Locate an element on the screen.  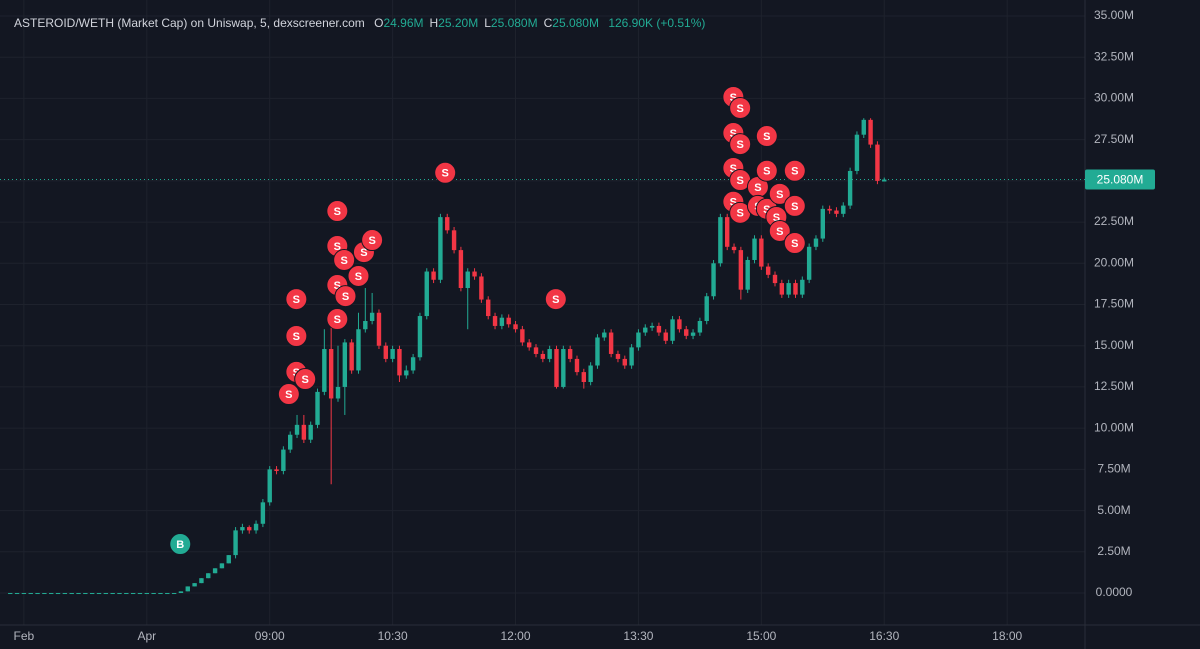
x-tick-label: 16:30 is located at coordinates (884, 636).